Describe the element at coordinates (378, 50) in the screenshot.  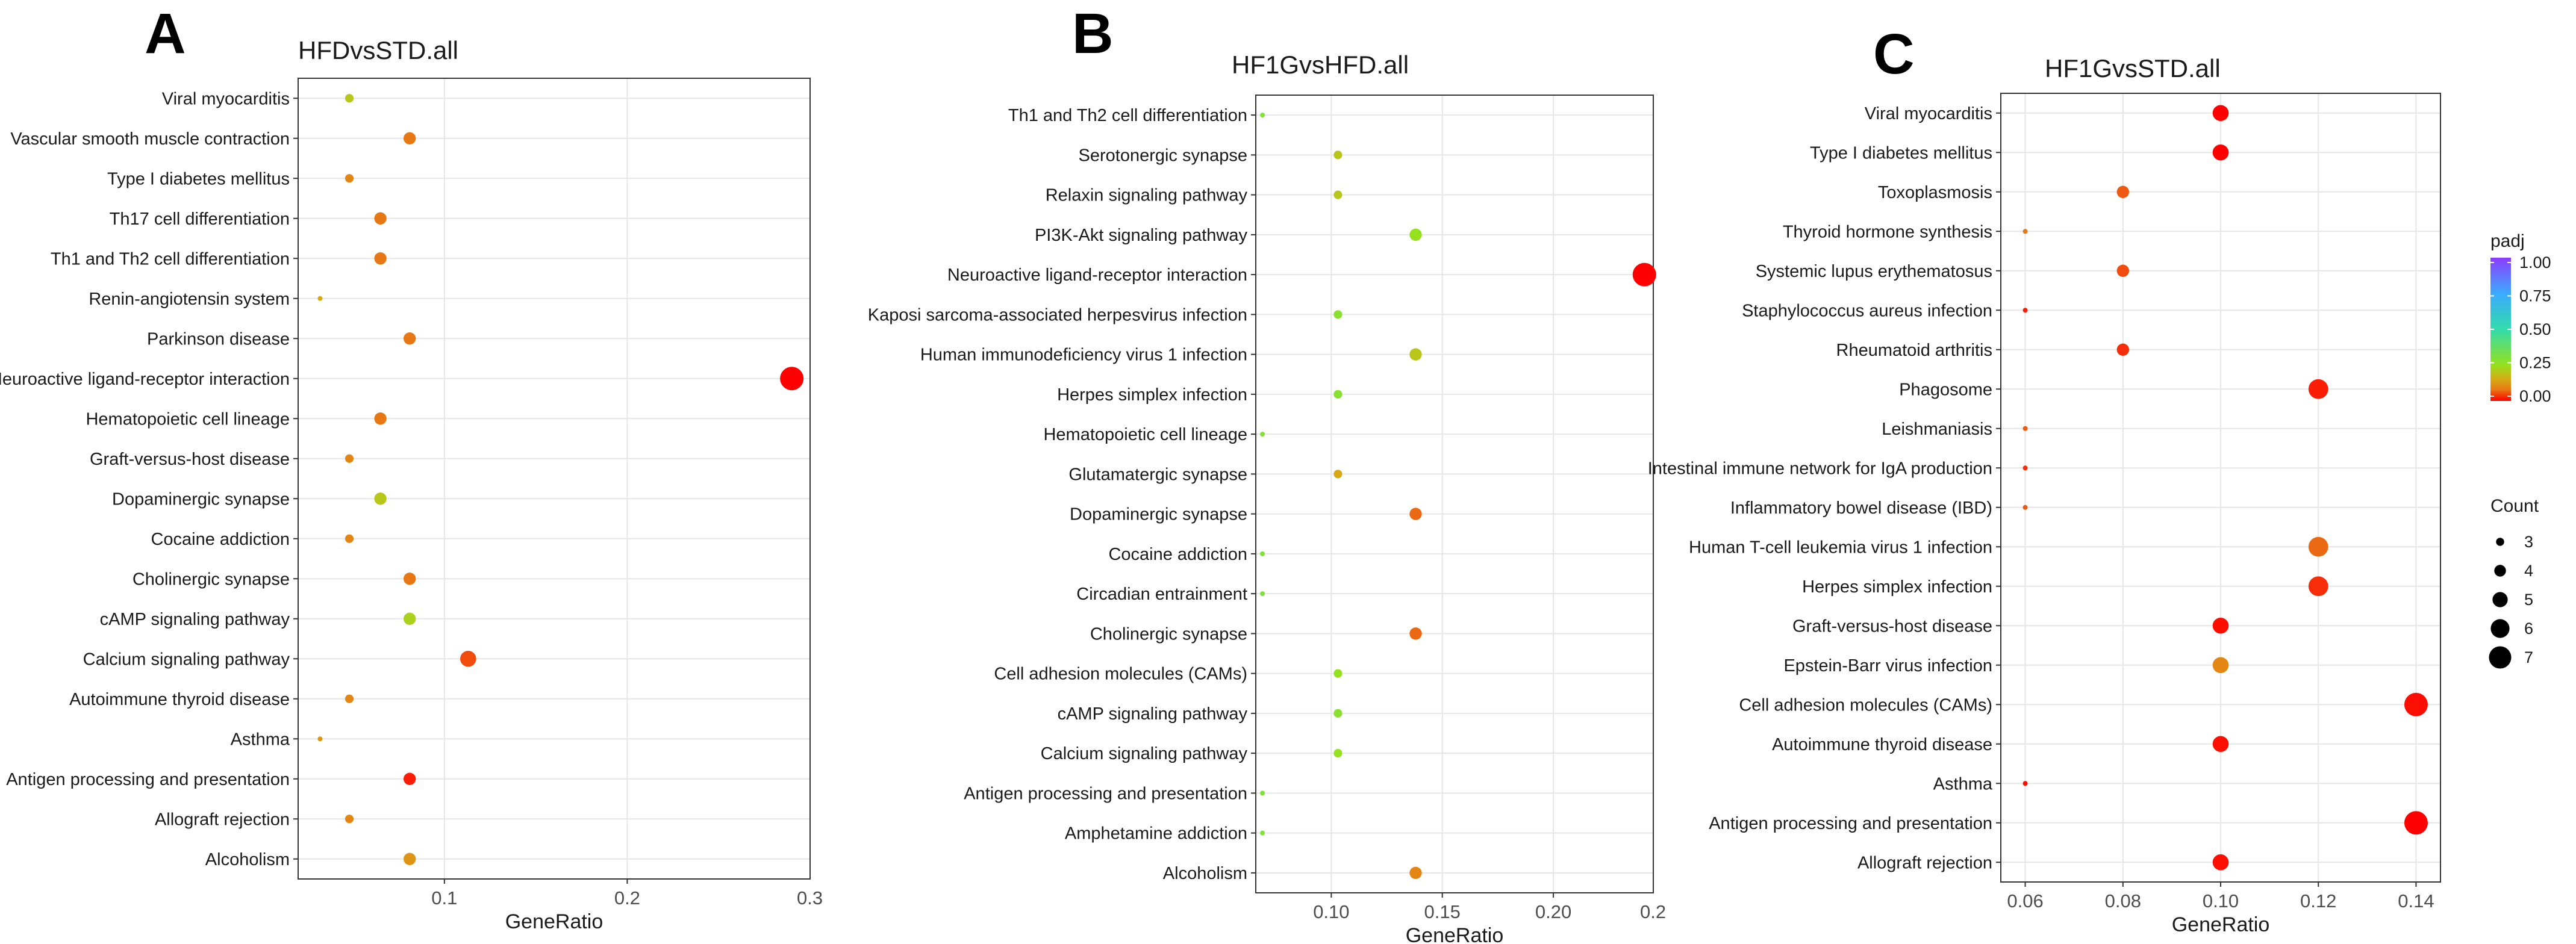
I see `chart-title: HFDvsSTD.all` at that location.